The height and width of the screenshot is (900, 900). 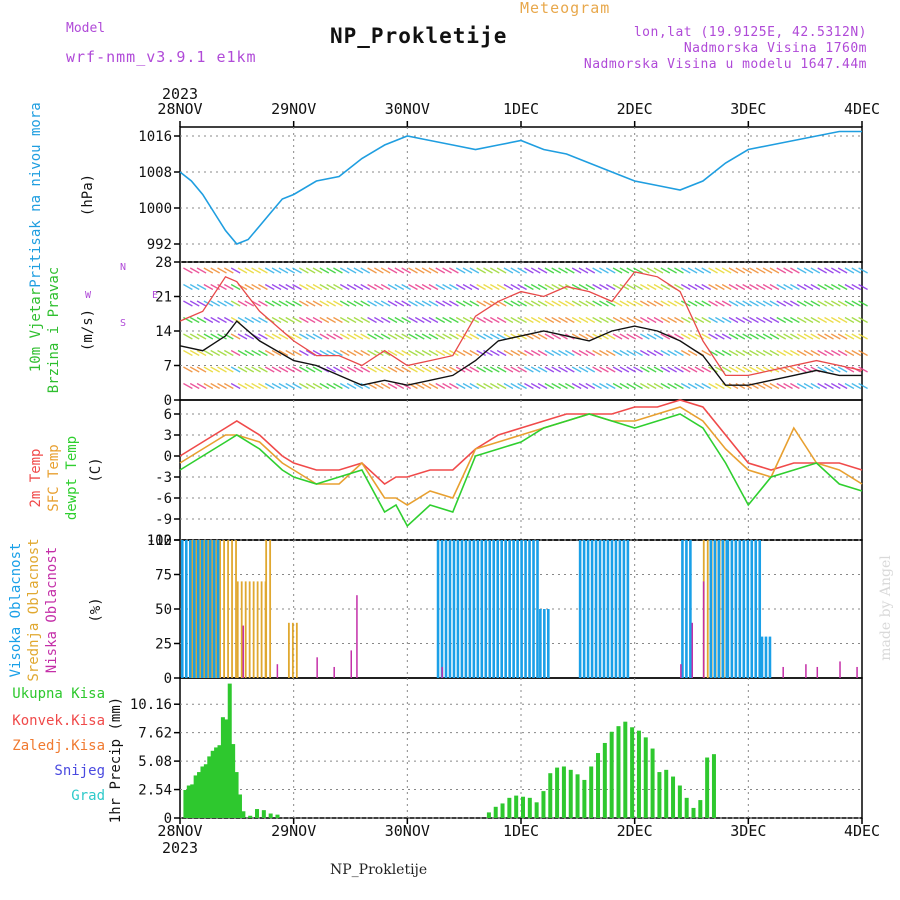 What do you see at coordinates (419, 36) in the screenshot?
I see `chart-title: NP_Prokletije` at bounding box center [419, 36].